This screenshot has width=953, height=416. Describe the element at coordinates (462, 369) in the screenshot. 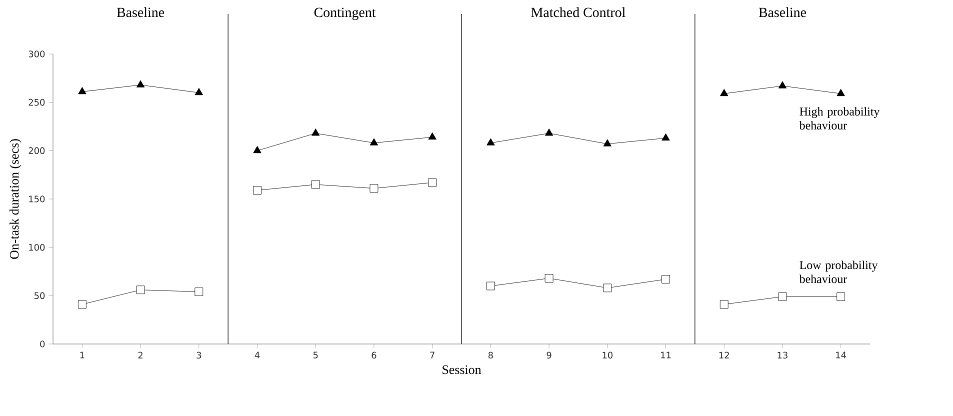

I see `x-axis-title: Session` at that location.